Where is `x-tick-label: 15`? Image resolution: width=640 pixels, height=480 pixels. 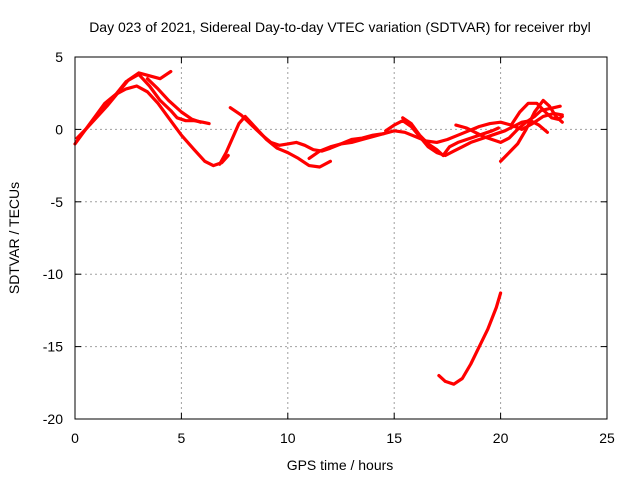 x-tick-label: 15 is located at coordinates (394, 438).